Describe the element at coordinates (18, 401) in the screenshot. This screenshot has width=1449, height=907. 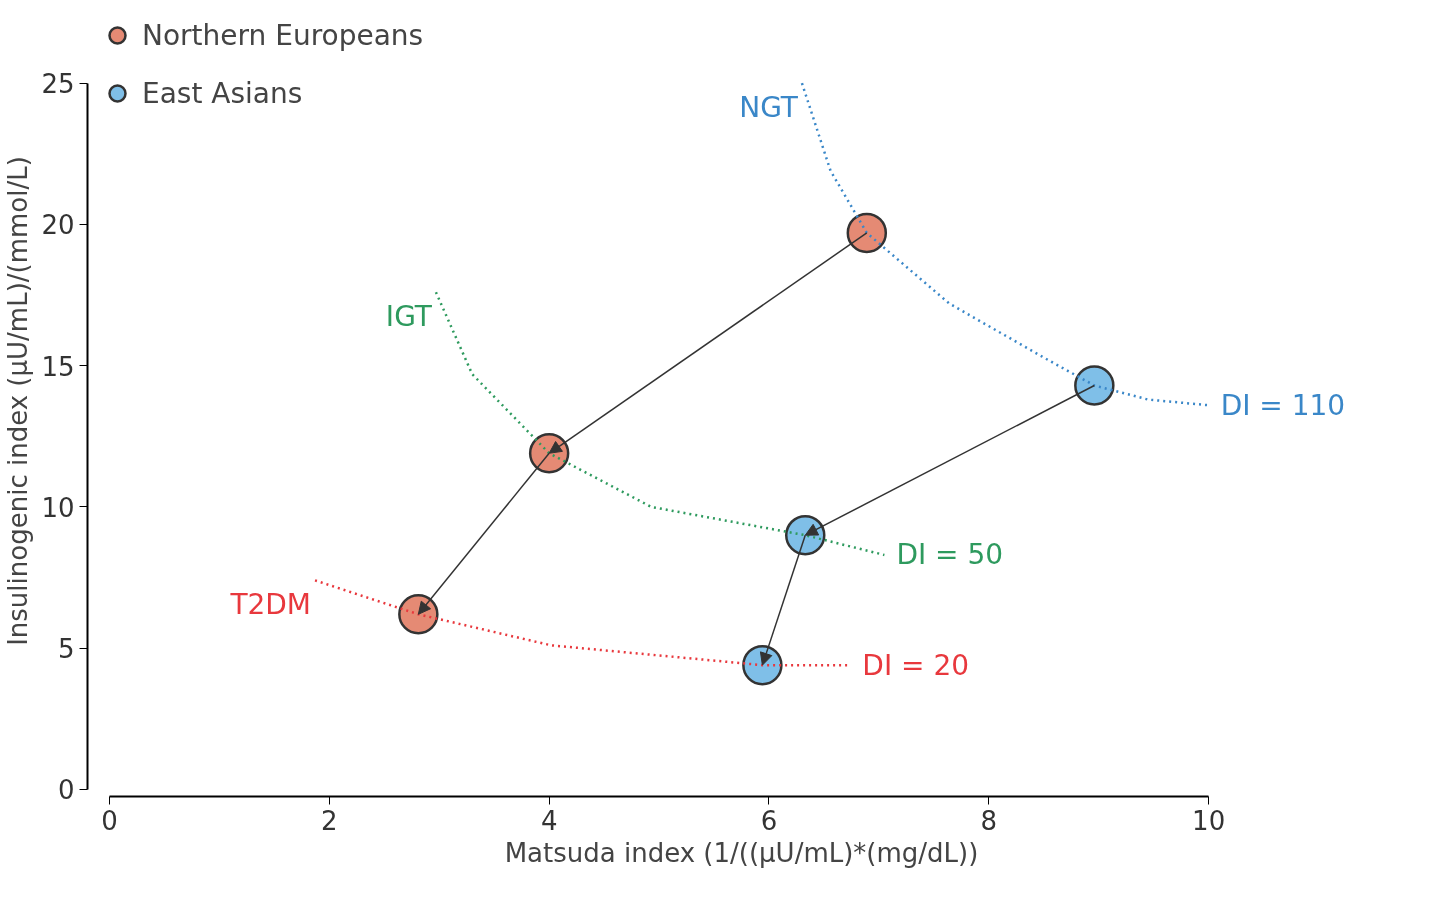
I see `y-axis-title: Insulinogenic index (µU/mL)/(mmol/L)` at that location.